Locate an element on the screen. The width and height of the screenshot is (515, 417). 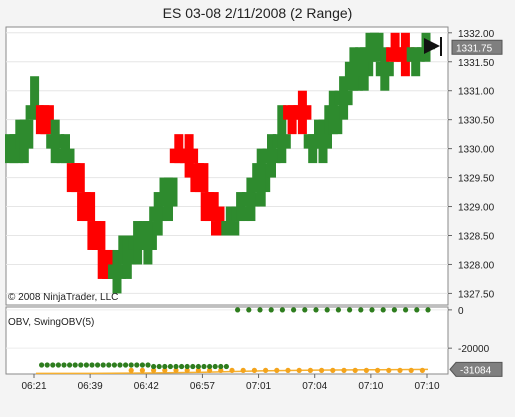
price-tick-label: 1331.50 is located at coordinates (476, 63).